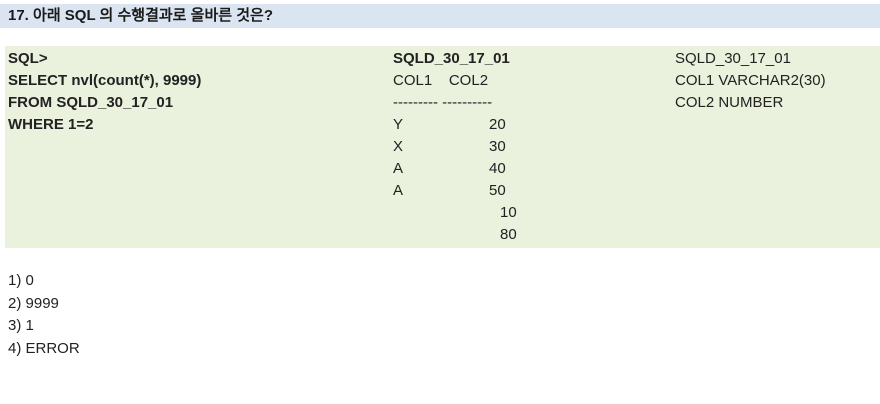  What do you see at coordinates (44, 315) in the screenshot?
I see `answer-options: 1) 0 2) 9999 3) 1 4) ERROR` at bounding box center [44, 315].